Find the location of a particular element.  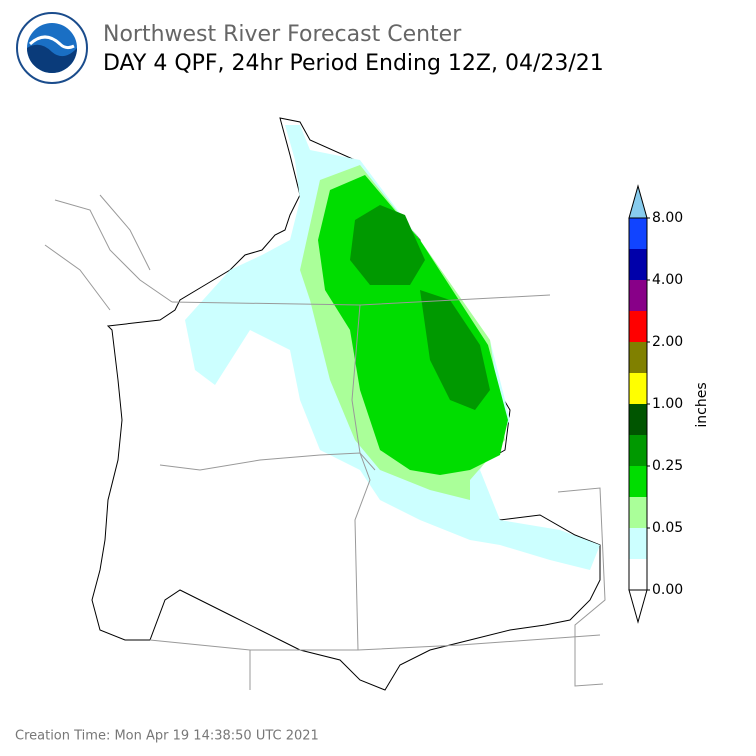

colorbar-label: inches is located at coordinates (702, 404).